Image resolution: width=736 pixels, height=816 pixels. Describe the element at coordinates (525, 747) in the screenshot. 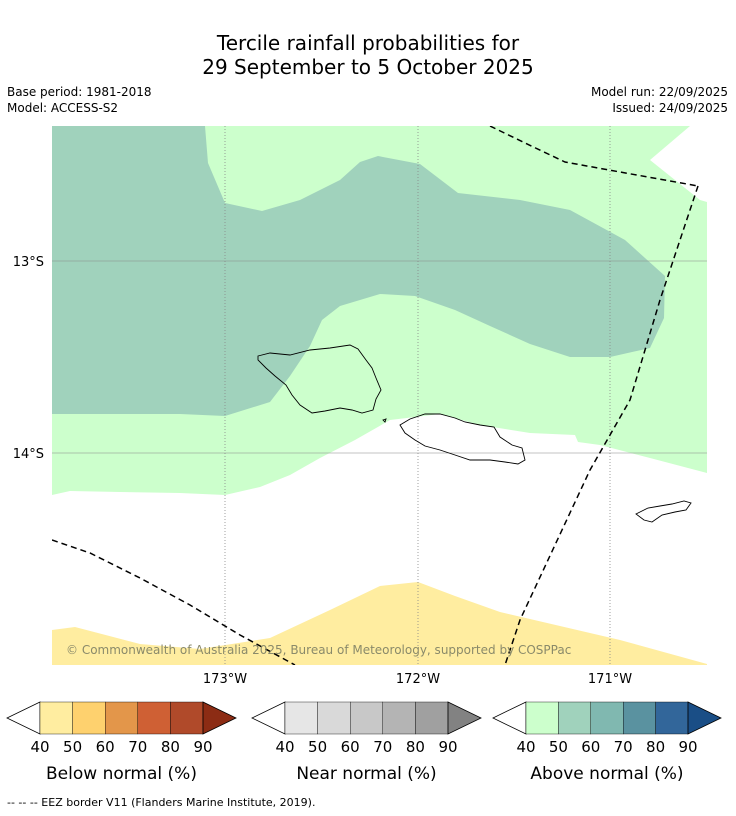

I see `above-colorbar-tick-label: 40` at that location.